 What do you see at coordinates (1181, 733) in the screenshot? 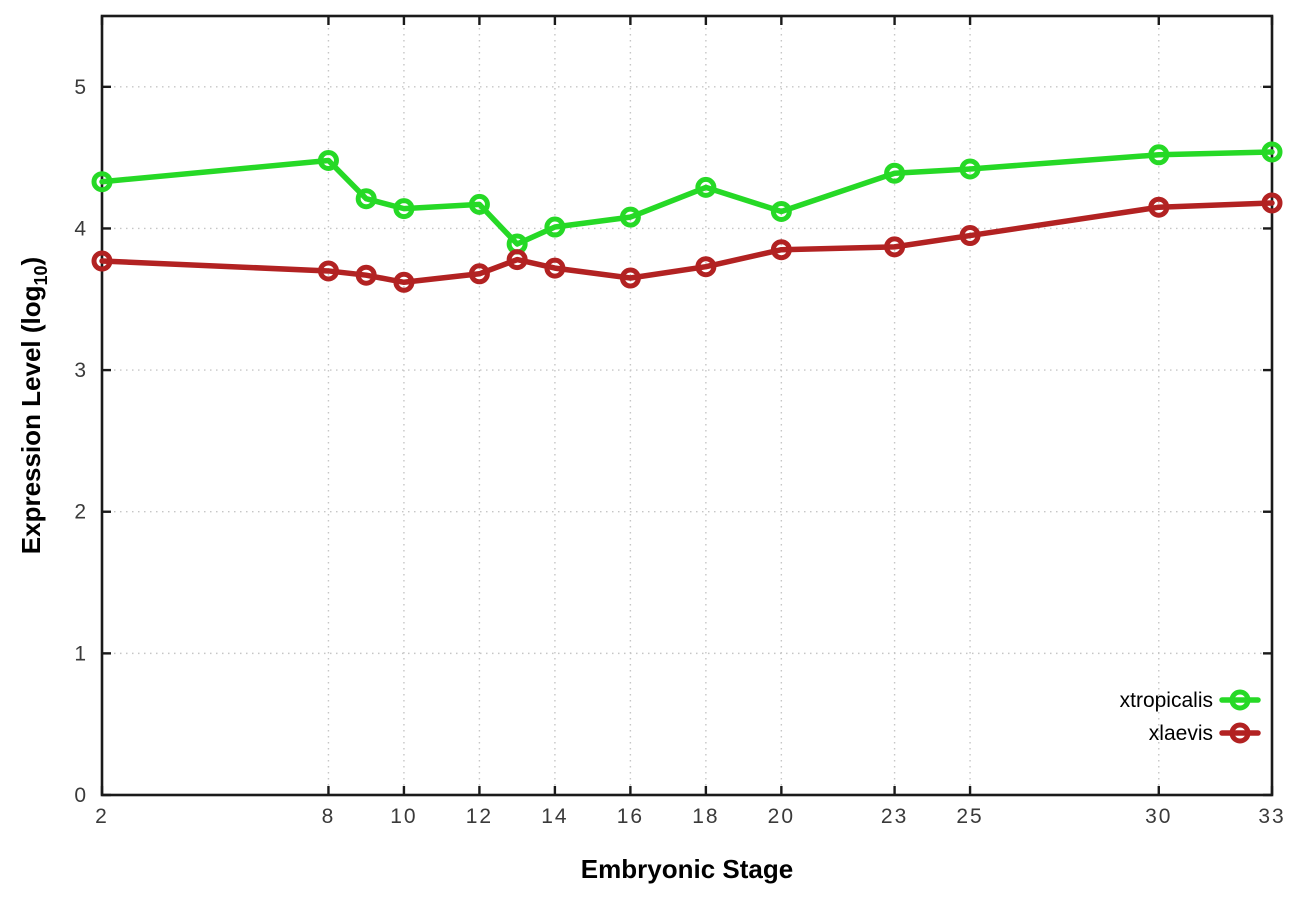
I see `legend-label: xlaevis` at bounding box center [1181, 733].